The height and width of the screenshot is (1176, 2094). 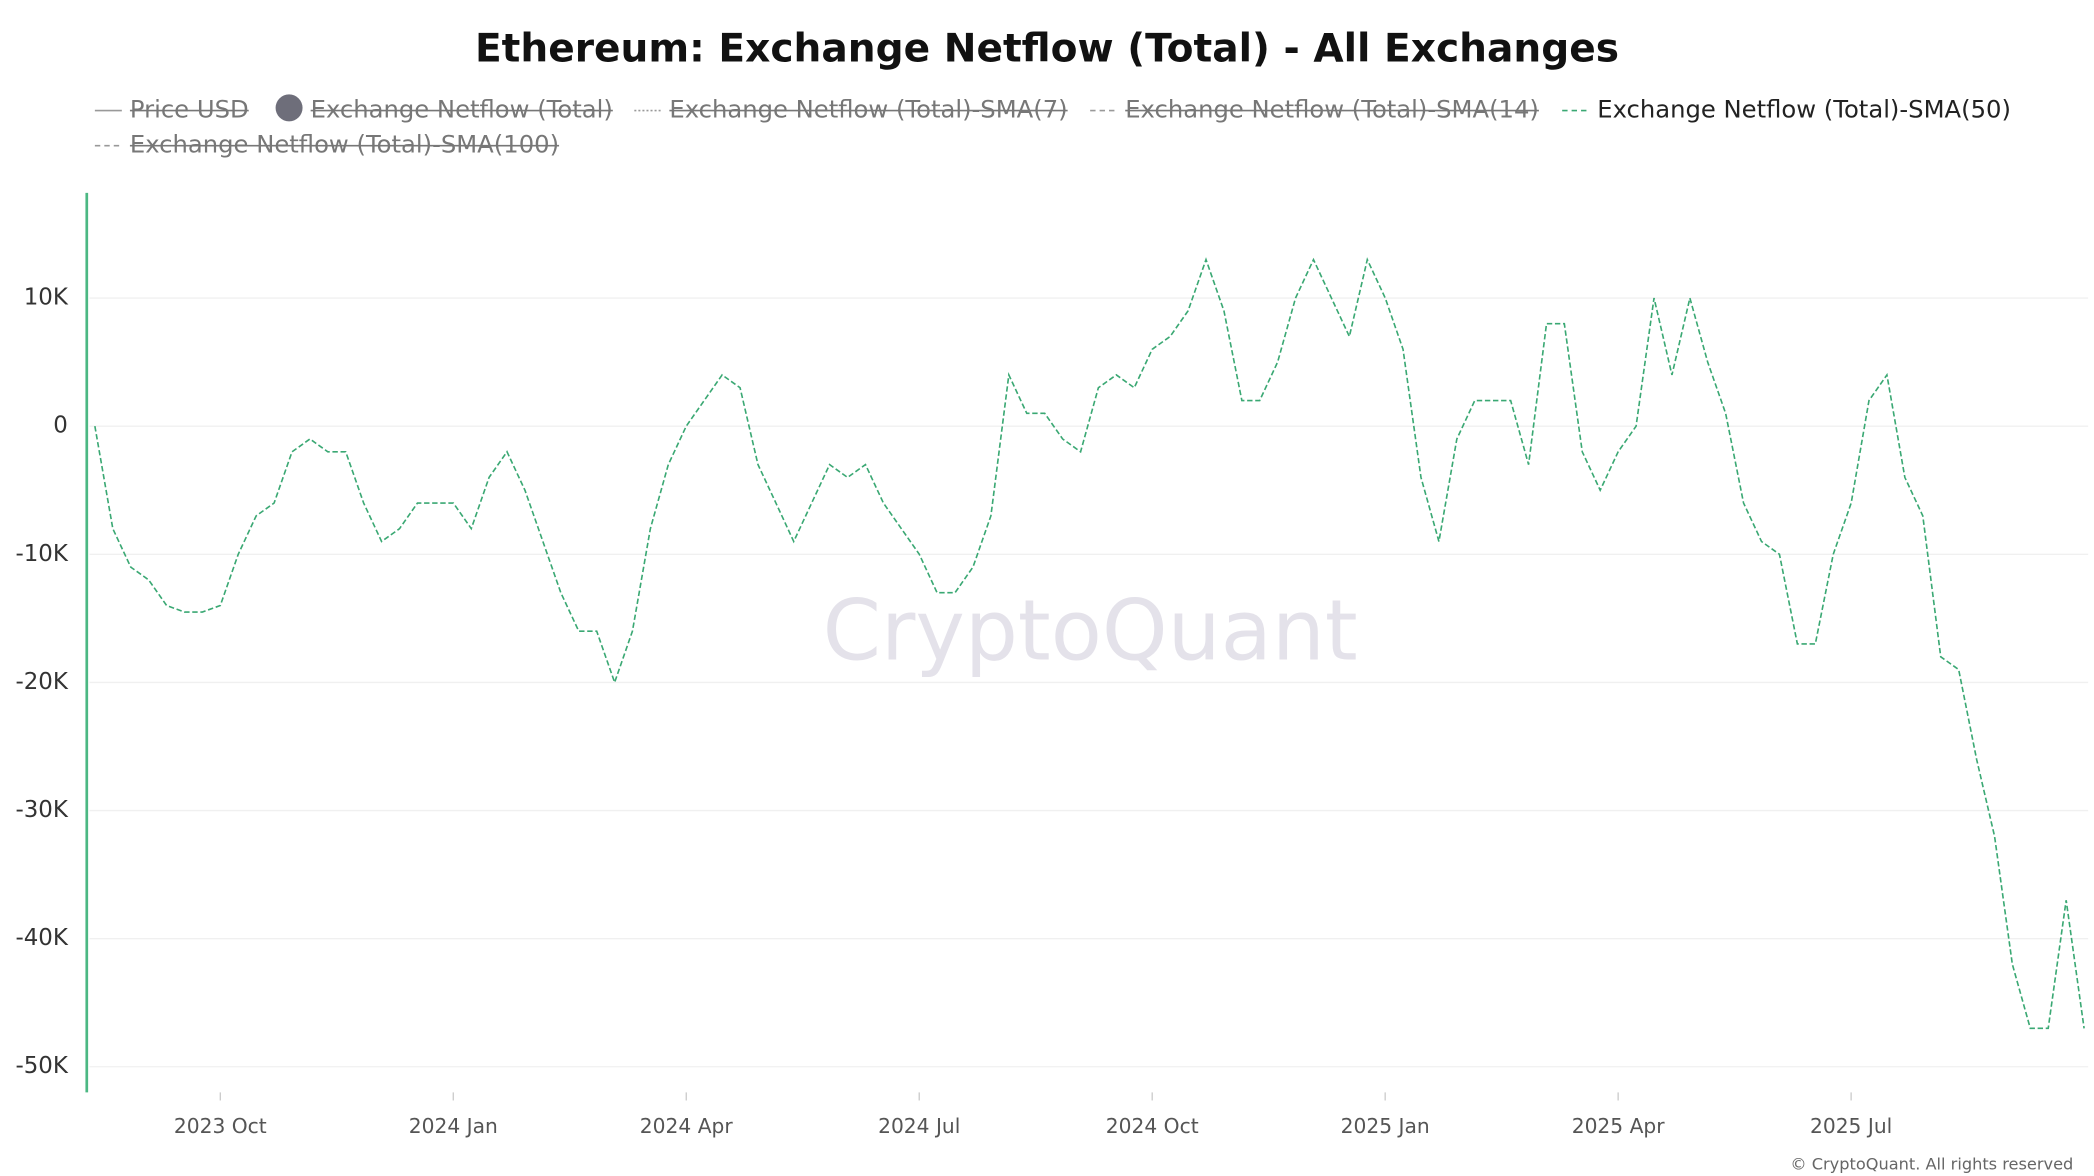 What do you see at coordinates (41, 554) in the screenshot?
I see `y-tick-label: -10K` at bounding box center [41, 554].